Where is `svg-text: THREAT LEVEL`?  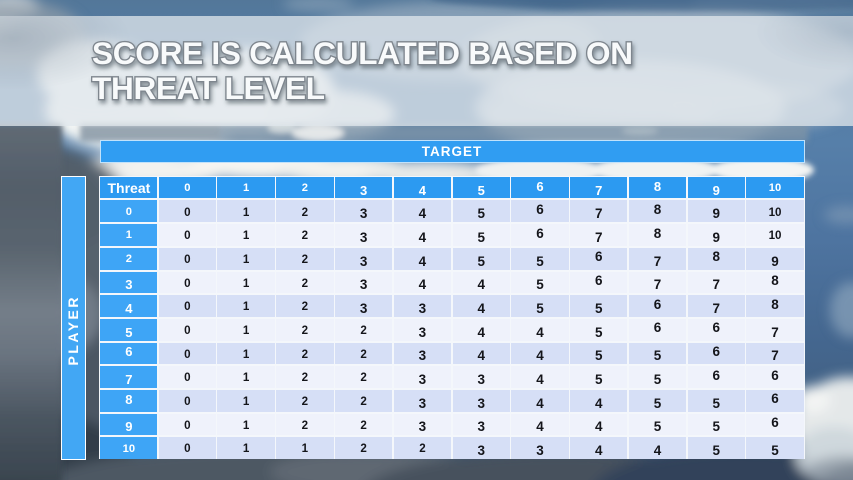
svg-text: THREAT LEVEL is located at coordinates (208, 88).